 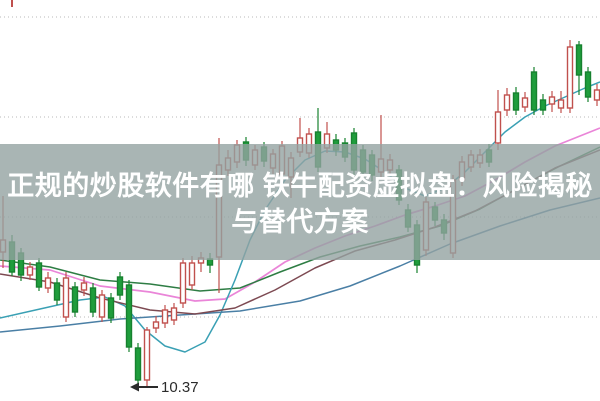 What do you see at coordinates (300, 186) in the screenshot?
I see `headline-line1: 正规的炒股软件有哪 铁牛配资虚拟盘：风险揭秘` at bounding box center [300, 186].